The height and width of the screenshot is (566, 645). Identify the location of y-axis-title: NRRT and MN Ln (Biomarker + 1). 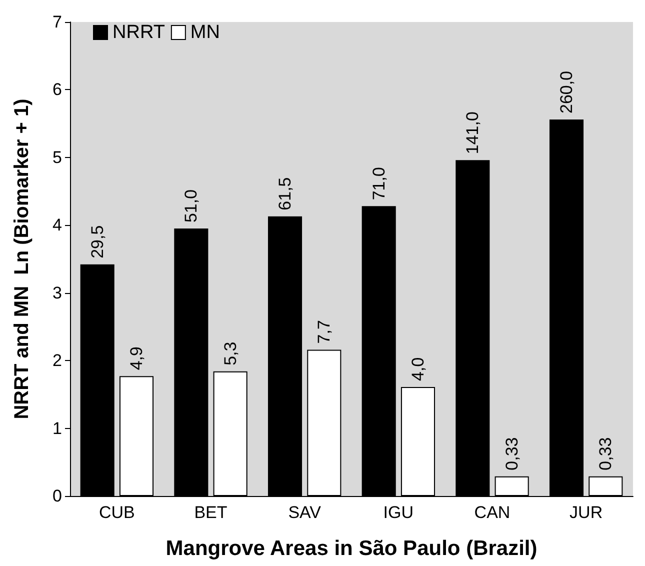
(22, 259).